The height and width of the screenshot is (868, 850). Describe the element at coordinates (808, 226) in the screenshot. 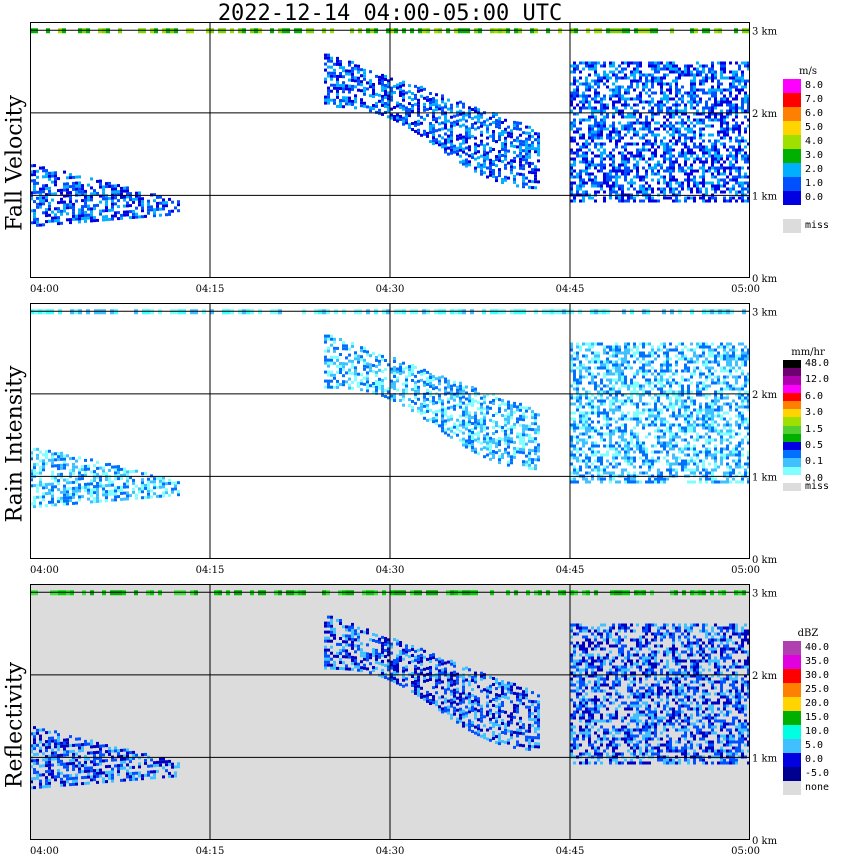

I see `legend-entry: miss` at that location.